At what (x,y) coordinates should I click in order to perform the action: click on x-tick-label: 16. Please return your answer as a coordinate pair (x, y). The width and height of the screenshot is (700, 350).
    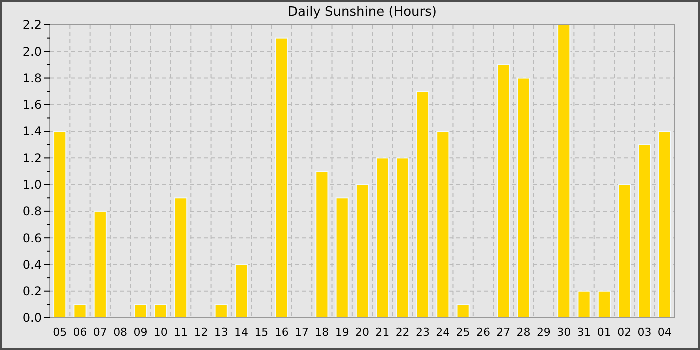
    Looking at the image, I should click on (281, 332).